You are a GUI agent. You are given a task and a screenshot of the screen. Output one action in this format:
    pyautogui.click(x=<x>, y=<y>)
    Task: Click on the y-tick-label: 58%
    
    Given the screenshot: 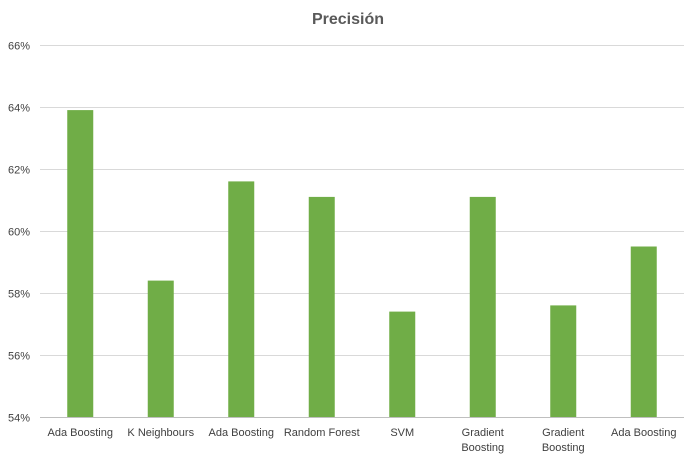 What is the action you would take?
    pyautogui.click(x=19, y=295)
    